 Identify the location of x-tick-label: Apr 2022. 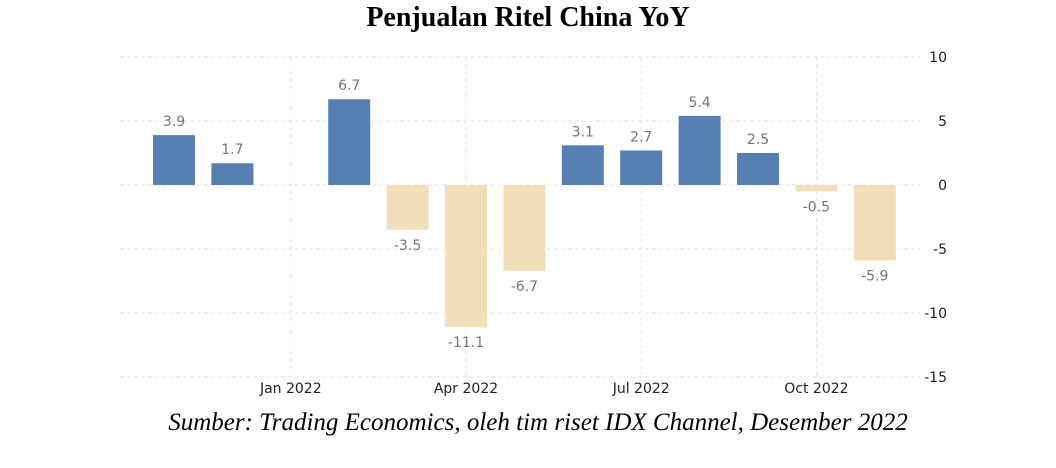
(466, 389).